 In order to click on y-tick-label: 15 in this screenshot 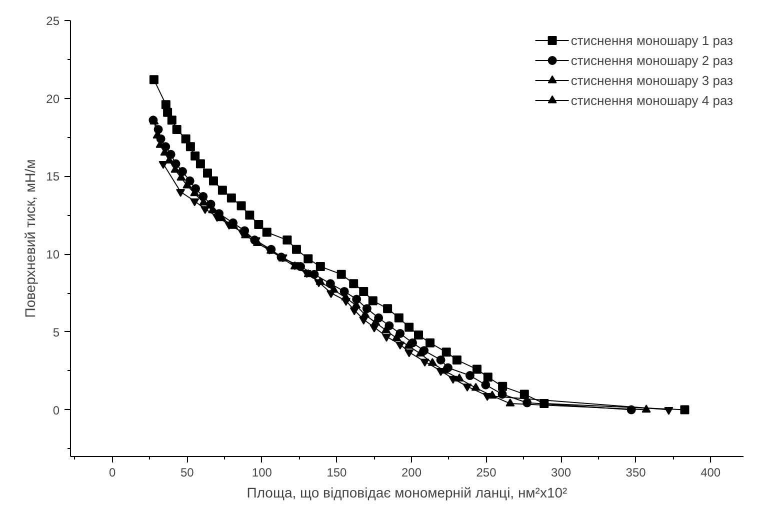, I will do `click(53, 177)`.